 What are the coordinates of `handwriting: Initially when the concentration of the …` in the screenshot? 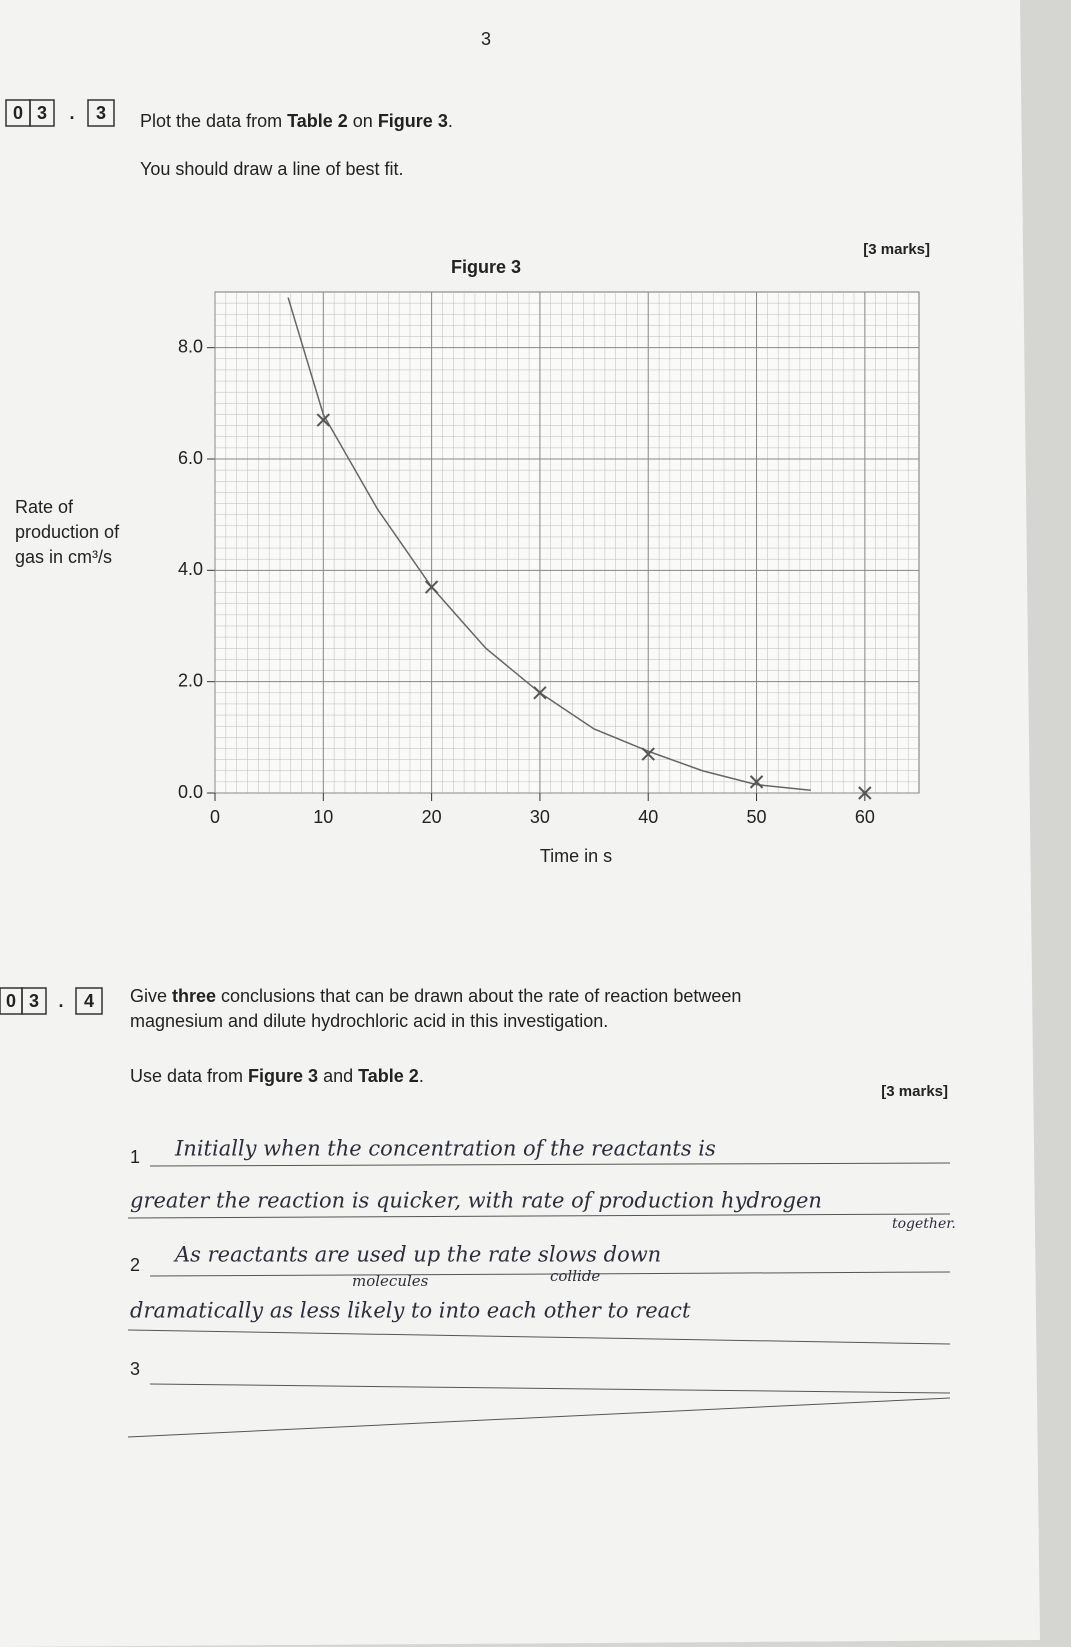 It's located at (445, 1149).